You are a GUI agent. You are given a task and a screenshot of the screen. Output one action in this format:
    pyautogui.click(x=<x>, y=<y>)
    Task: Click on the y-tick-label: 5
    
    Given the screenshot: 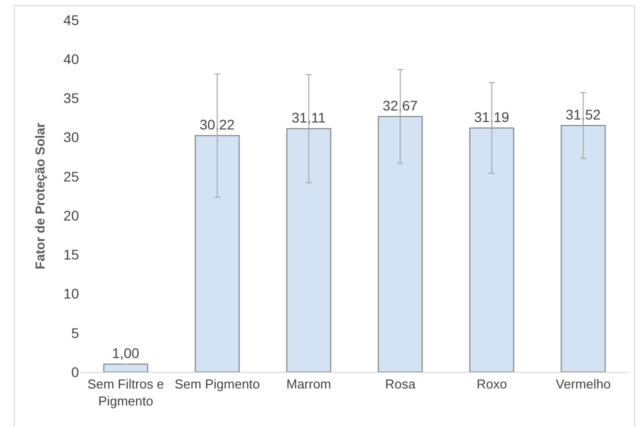 What is the action you would take?
    pyautogui.click(x=75, y=332)
    